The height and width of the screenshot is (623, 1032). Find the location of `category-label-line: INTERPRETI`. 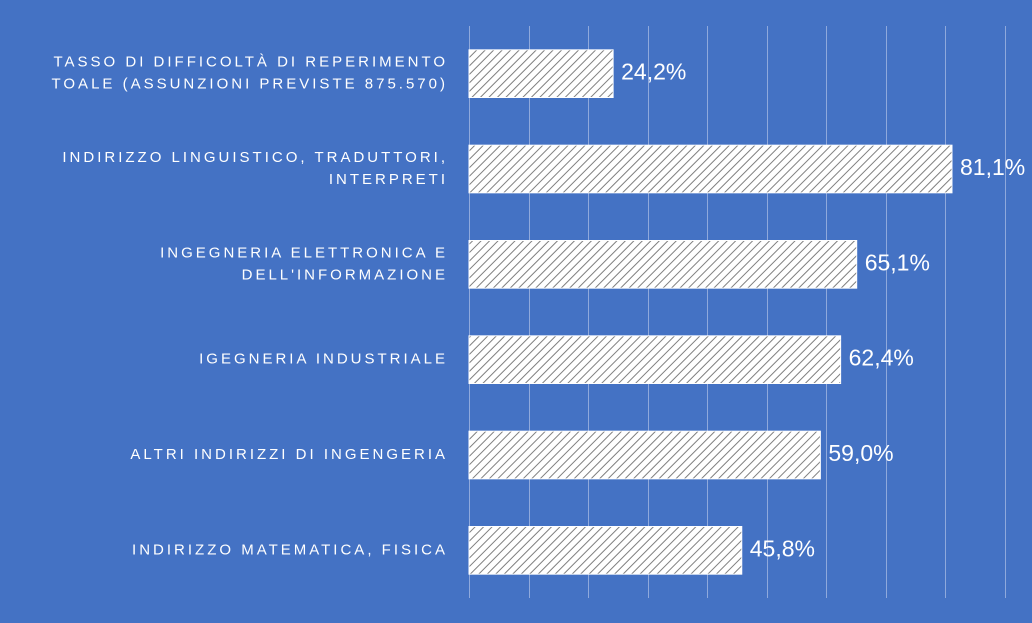

category-label-line: INTERPRETI is located at coordinates (388, 179).